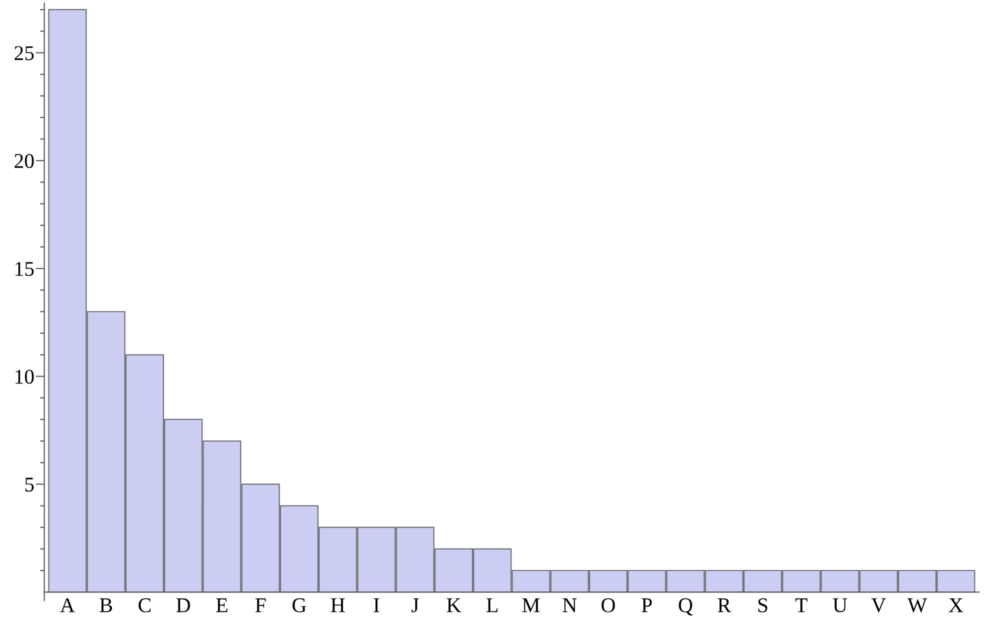  Describe the element at coordinates (106, 605) in the screenshot. I see `x-tick-label: B` at that location.